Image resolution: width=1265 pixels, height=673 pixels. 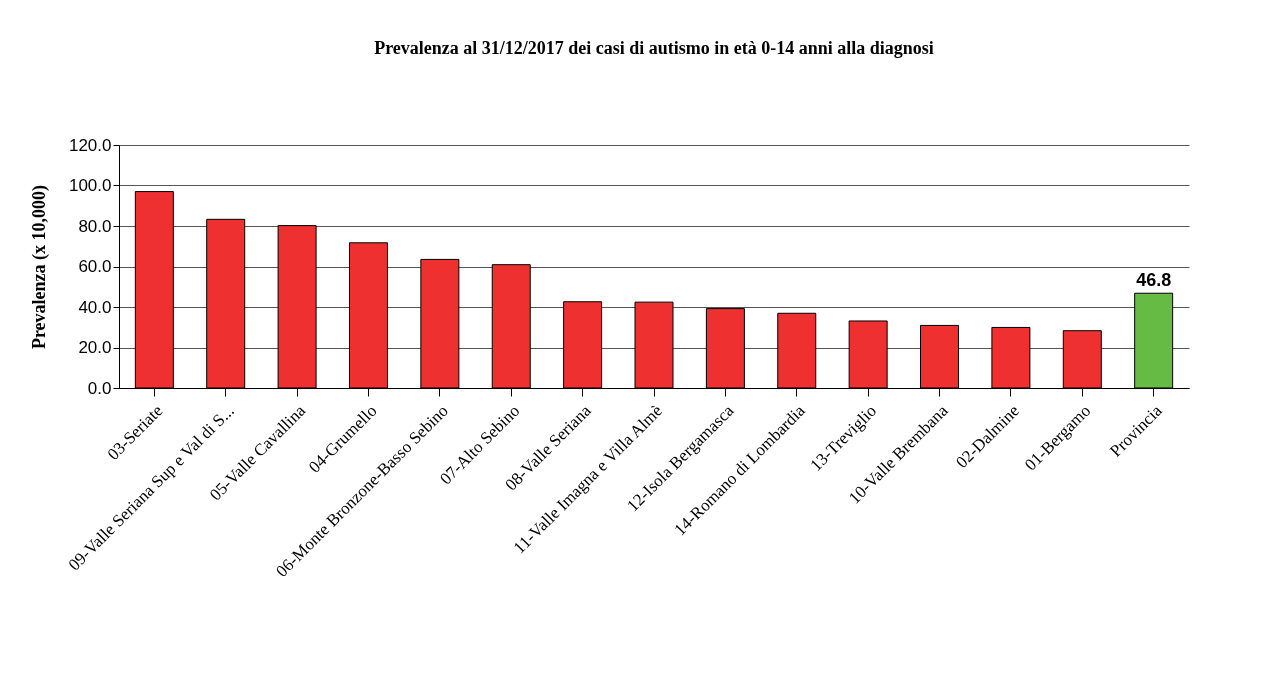 What do you see at coordinates (90, 185) in the screenshot?
I see `y-tick-label: 100.0` at bounding box center [90, 185].